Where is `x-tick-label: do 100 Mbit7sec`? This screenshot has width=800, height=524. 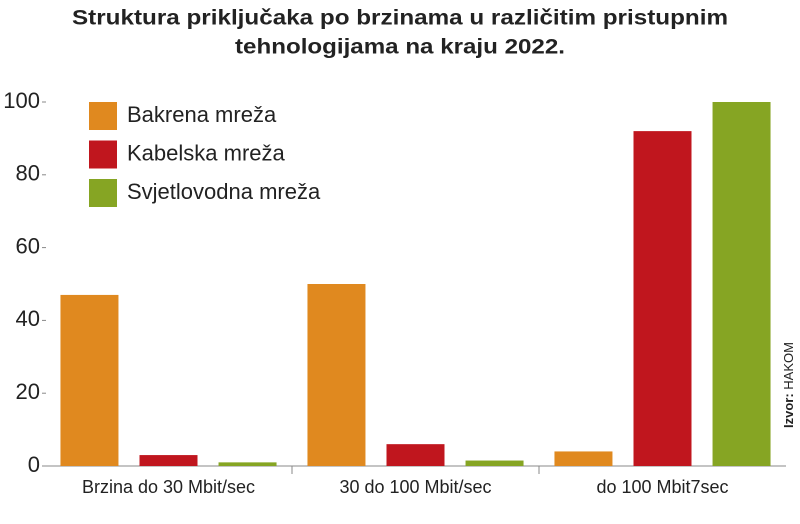 x-tick-label: do 100 Mbit7sec is located at coordinates (662, 487).